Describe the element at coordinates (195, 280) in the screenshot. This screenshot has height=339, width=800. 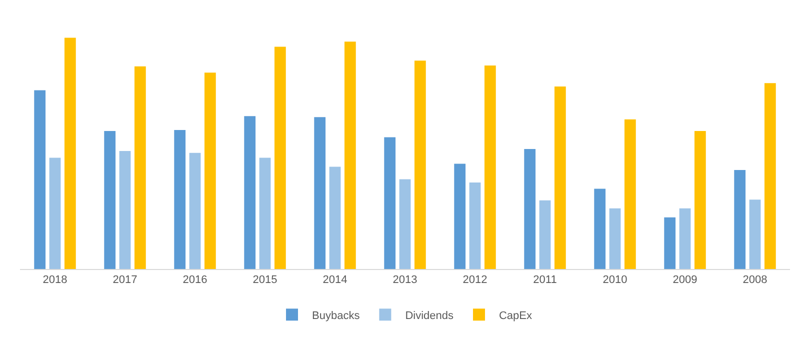
I see `x-tick-label: 2016` at that location.